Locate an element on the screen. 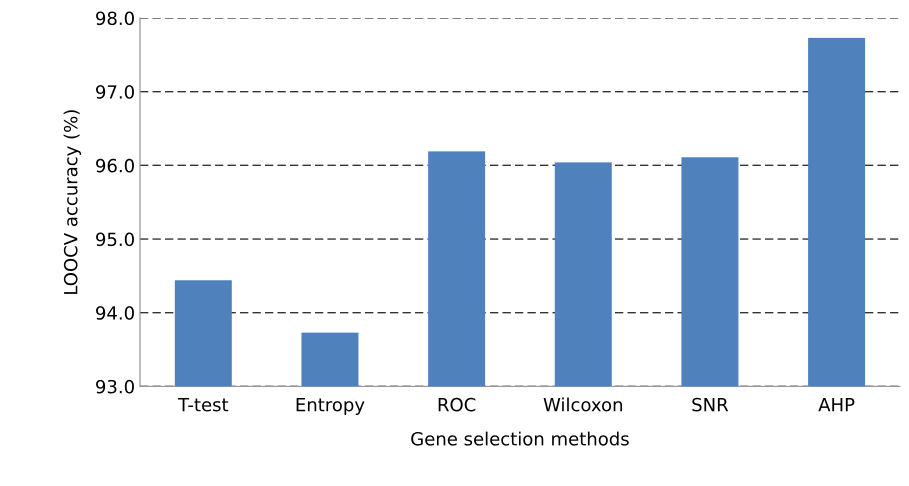  y-axis-title: LOOCV accuracy (%) is located at coordinates (73, 202).